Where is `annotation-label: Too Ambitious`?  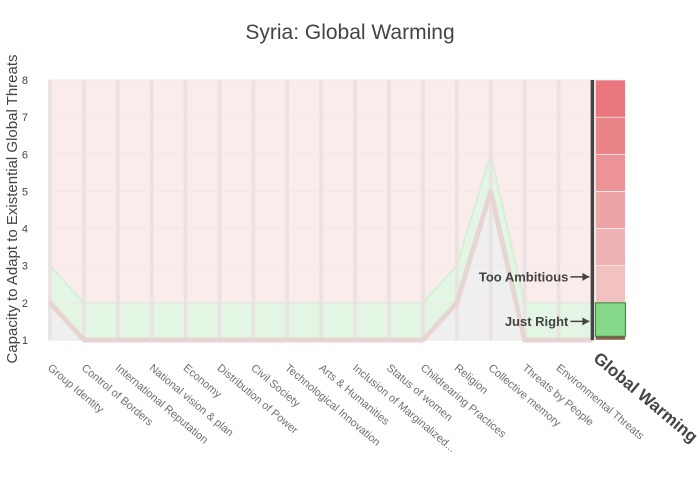
annotation-label: Too Ambitious is located at coordinates (524, 276).